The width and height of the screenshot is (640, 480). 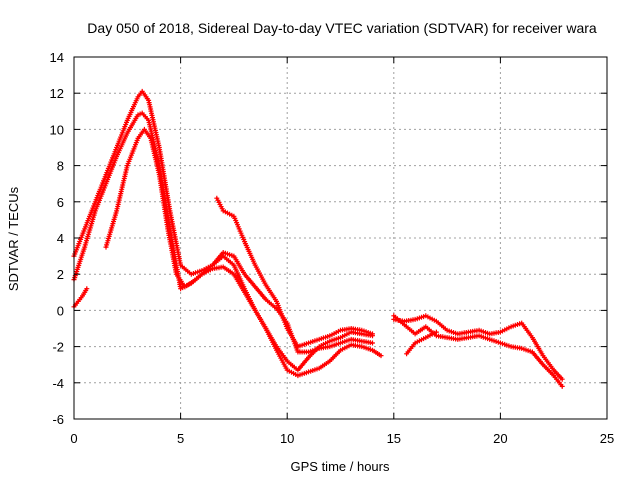 I want to click on y-axis-label: SDTVAR / TECUs, so click(x=13, y=238).